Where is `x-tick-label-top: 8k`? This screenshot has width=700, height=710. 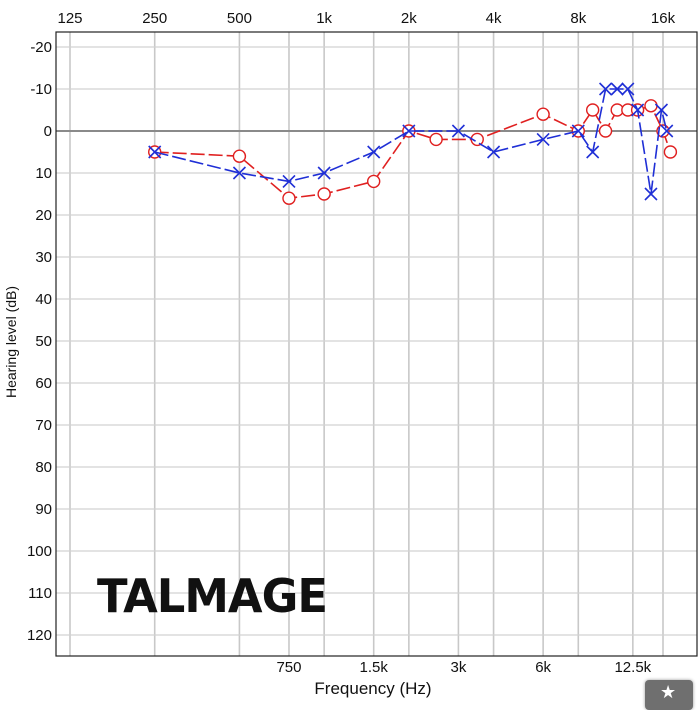 x-tick-label-top: 8k is located at coordinates (578, 18).